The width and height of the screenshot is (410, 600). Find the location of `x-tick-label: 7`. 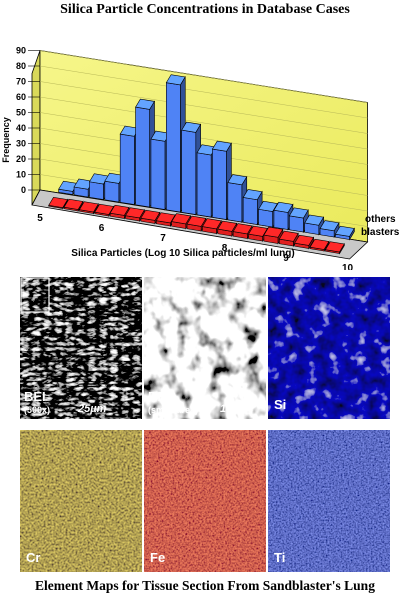

x-tick-label: 7 is located at coordinates (163, 238).